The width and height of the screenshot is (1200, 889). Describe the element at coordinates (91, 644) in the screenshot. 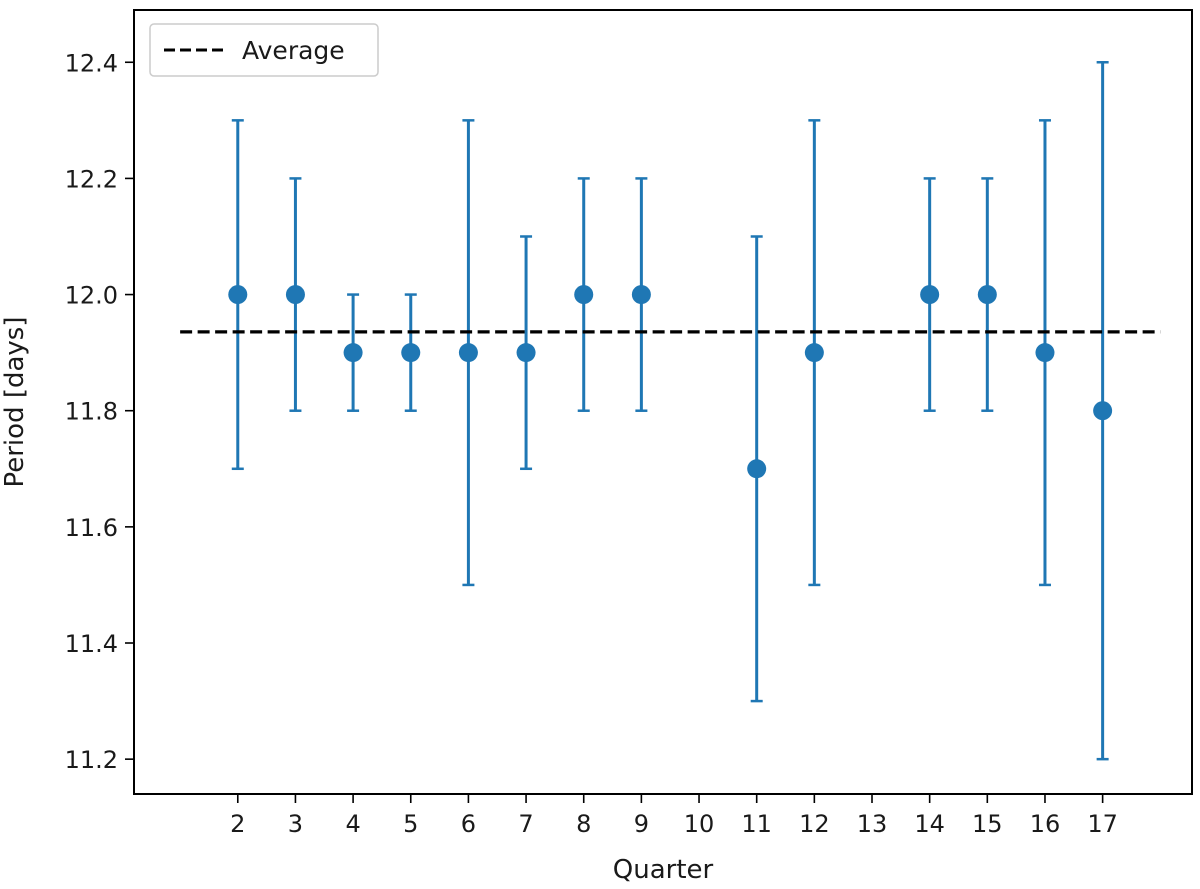

I see `y-tick-label: 11.4` at that location.